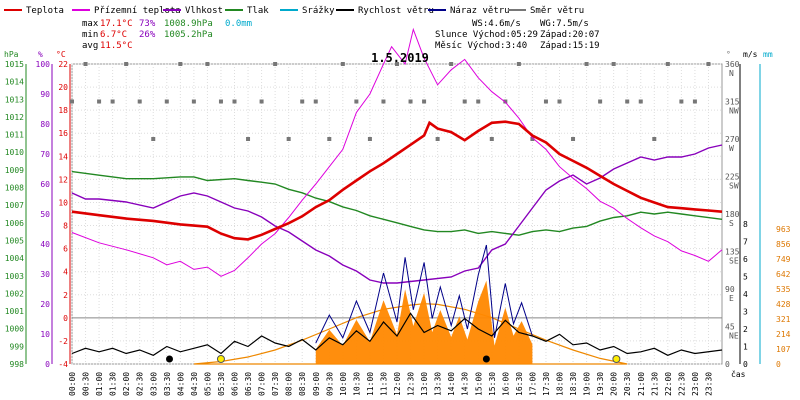 This screenshot has width=800, height=400. I want to click on ms-tick-label: 4, so click(745, 294).